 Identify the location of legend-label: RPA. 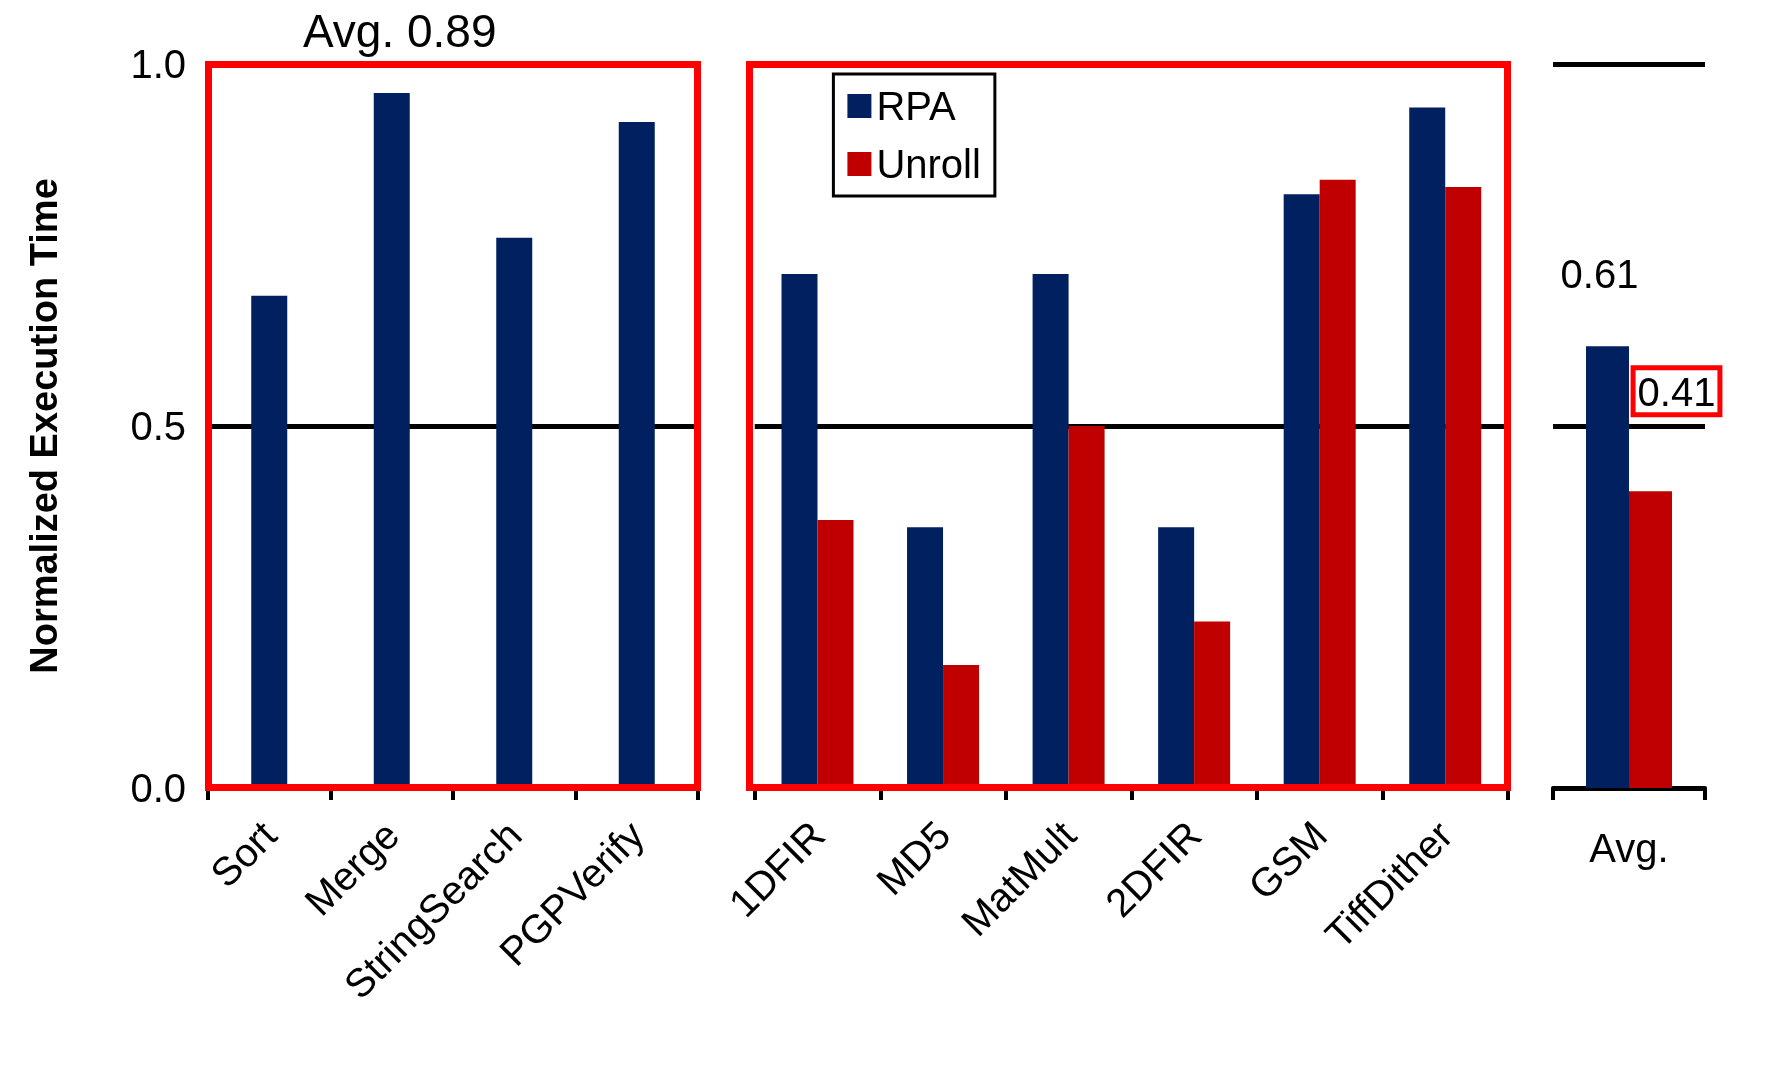
(916, 106).